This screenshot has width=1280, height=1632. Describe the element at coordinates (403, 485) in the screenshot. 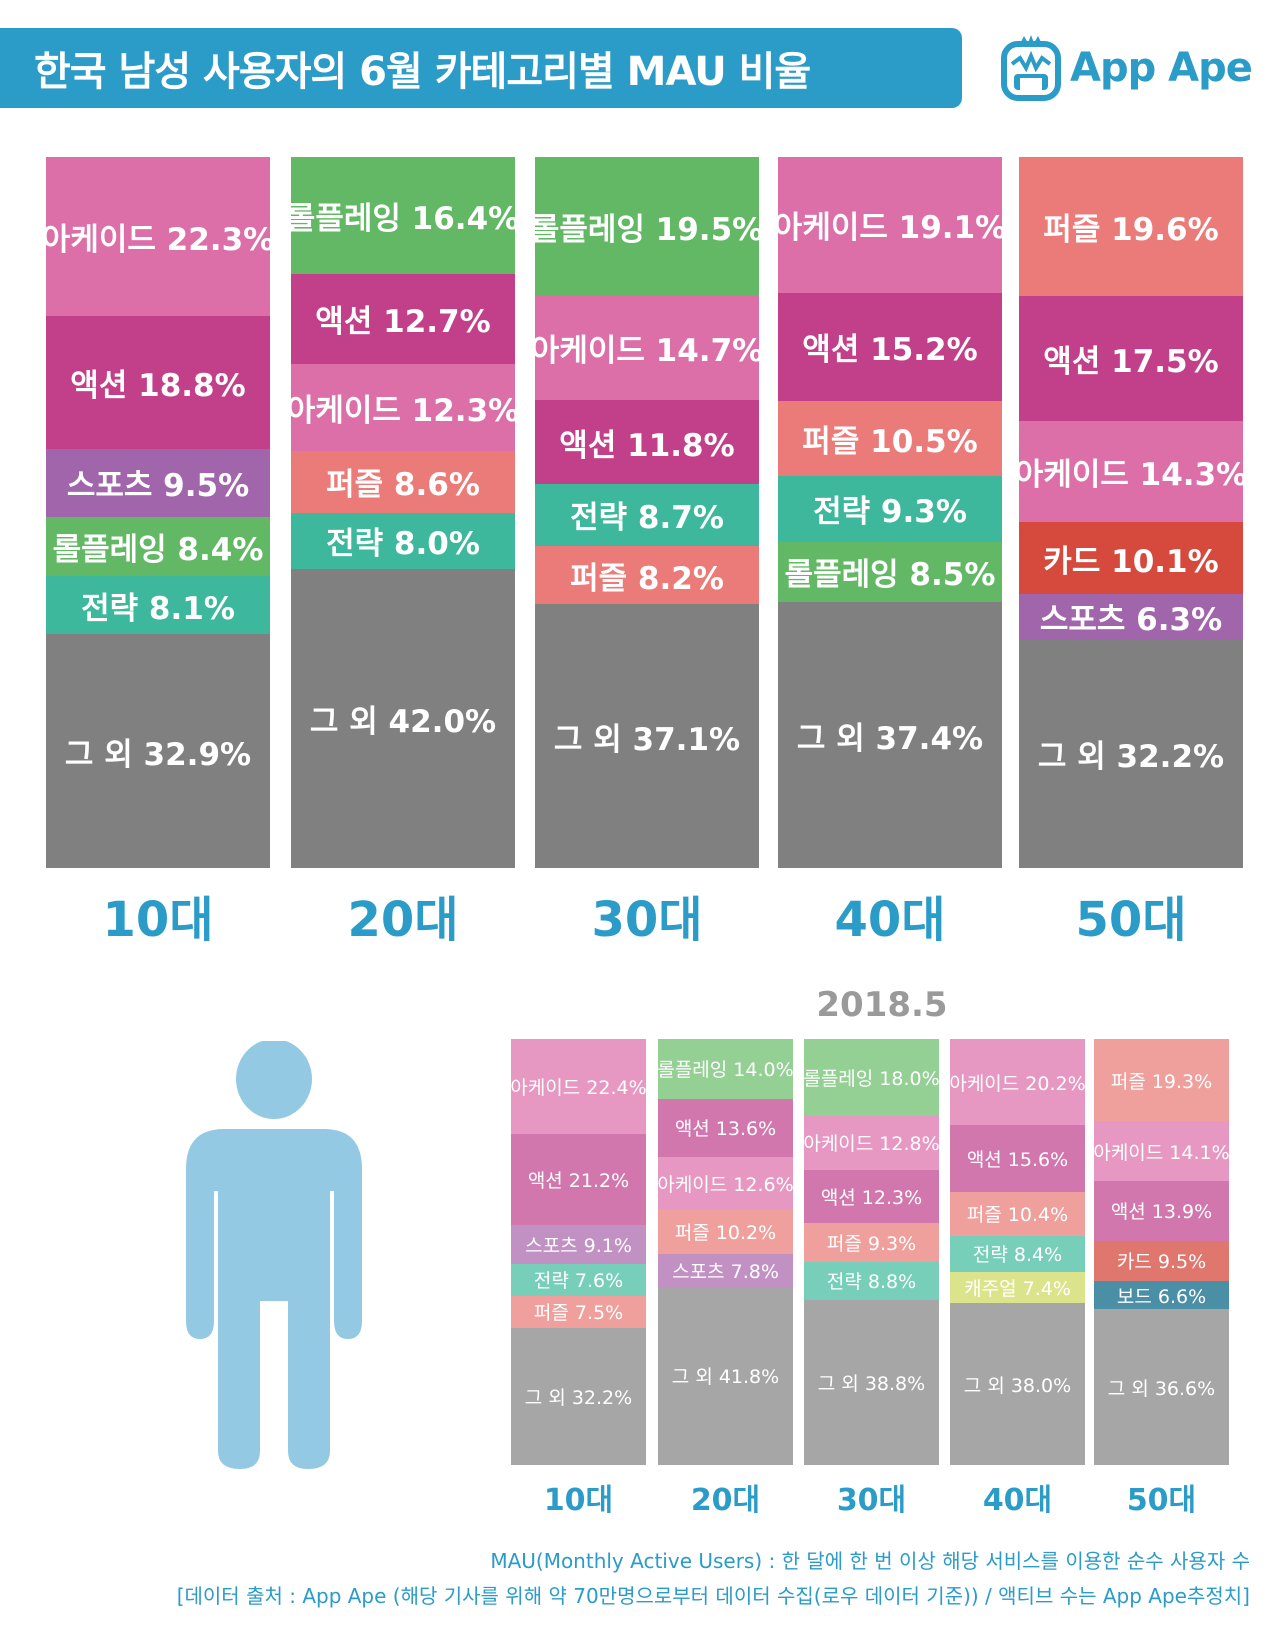

I see `data-label: 퍼즐 8.6%` at that location.